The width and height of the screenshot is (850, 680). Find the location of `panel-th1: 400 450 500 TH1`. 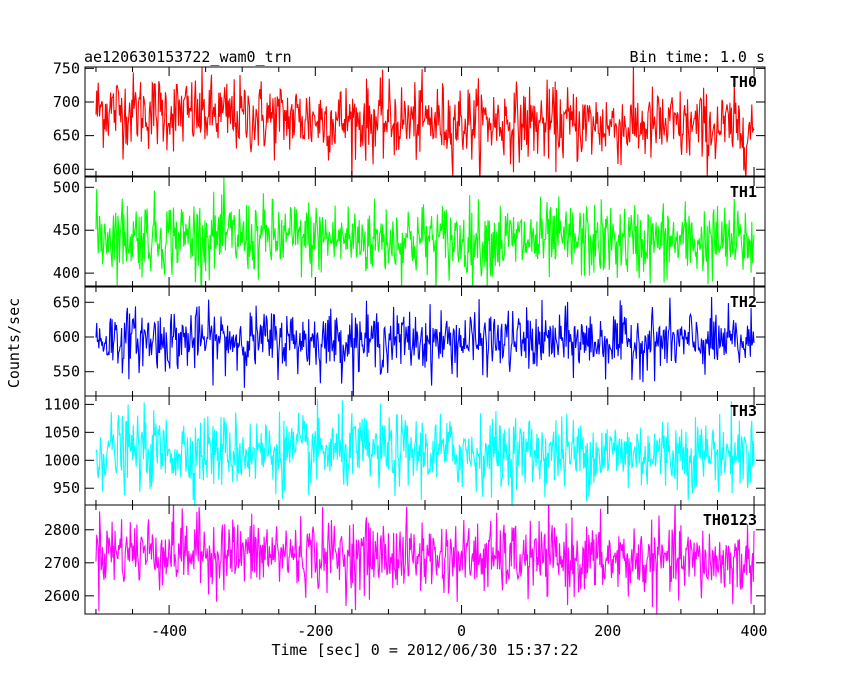

panel-th1: 400 450 500 TH1 is located at coordinates (409, 231).